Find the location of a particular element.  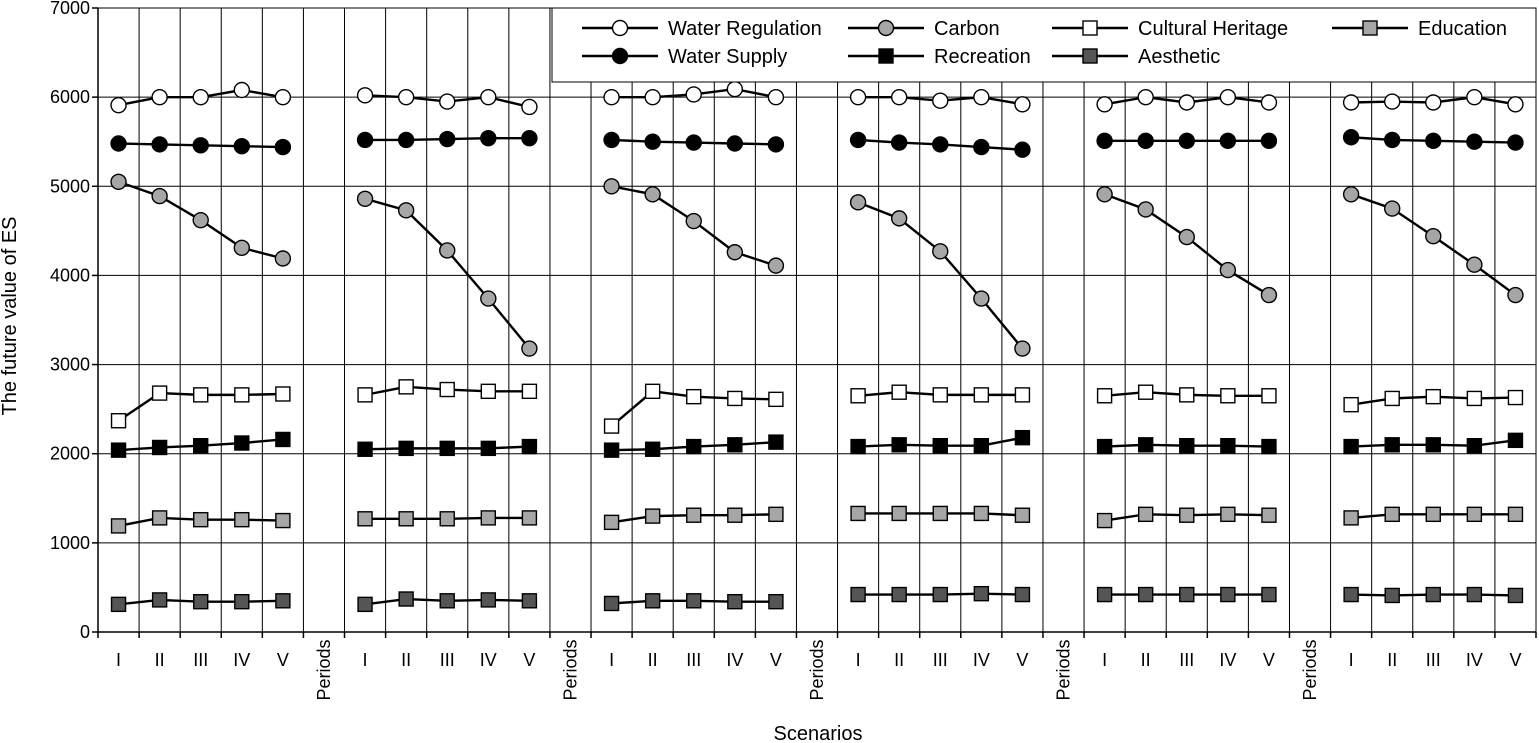

legend-entry: Carbon is located at coordinates (924, 29).